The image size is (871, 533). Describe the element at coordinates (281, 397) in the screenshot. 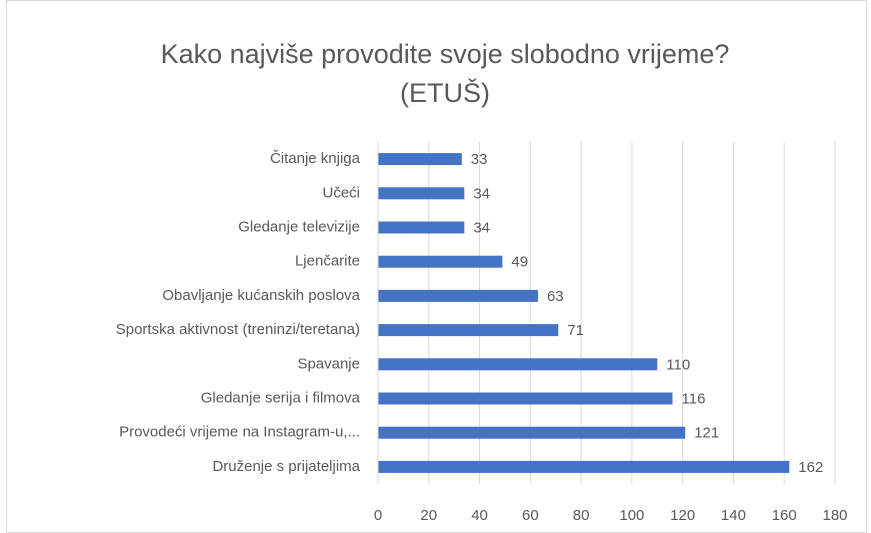

I see `y-tick-label: Gledanje serija i filmova` at that location.